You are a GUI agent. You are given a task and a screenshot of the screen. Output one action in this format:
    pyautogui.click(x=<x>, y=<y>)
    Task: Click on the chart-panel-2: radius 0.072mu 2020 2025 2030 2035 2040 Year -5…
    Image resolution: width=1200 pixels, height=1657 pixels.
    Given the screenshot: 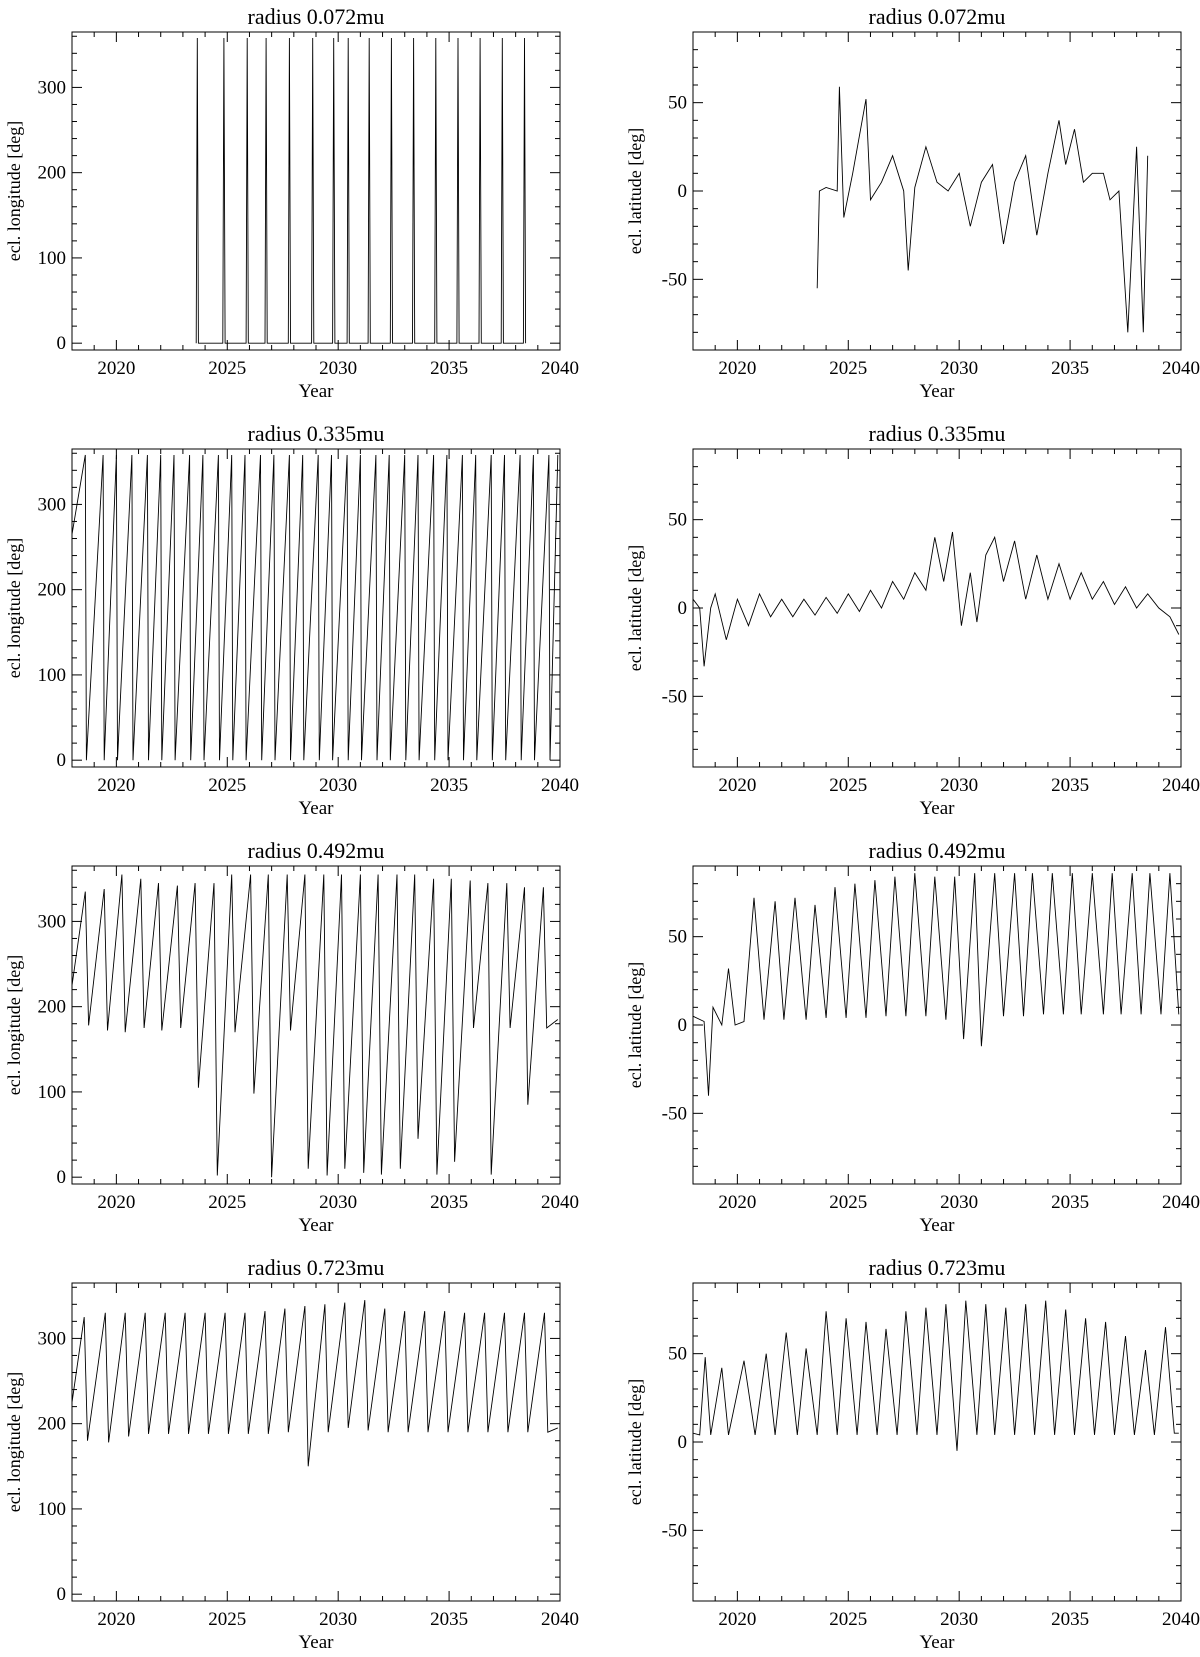 What is the action you would take?
    pyautogui.click(x=912, y=203)
    